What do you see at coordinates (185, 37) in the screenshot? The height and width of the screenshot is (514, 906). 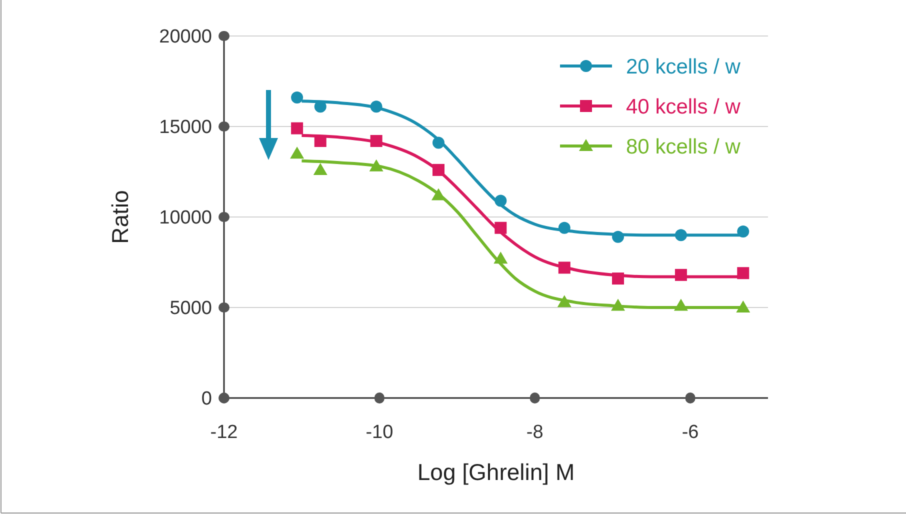 I see `y-tick-label: 20000` at bounding box center [185, 37].